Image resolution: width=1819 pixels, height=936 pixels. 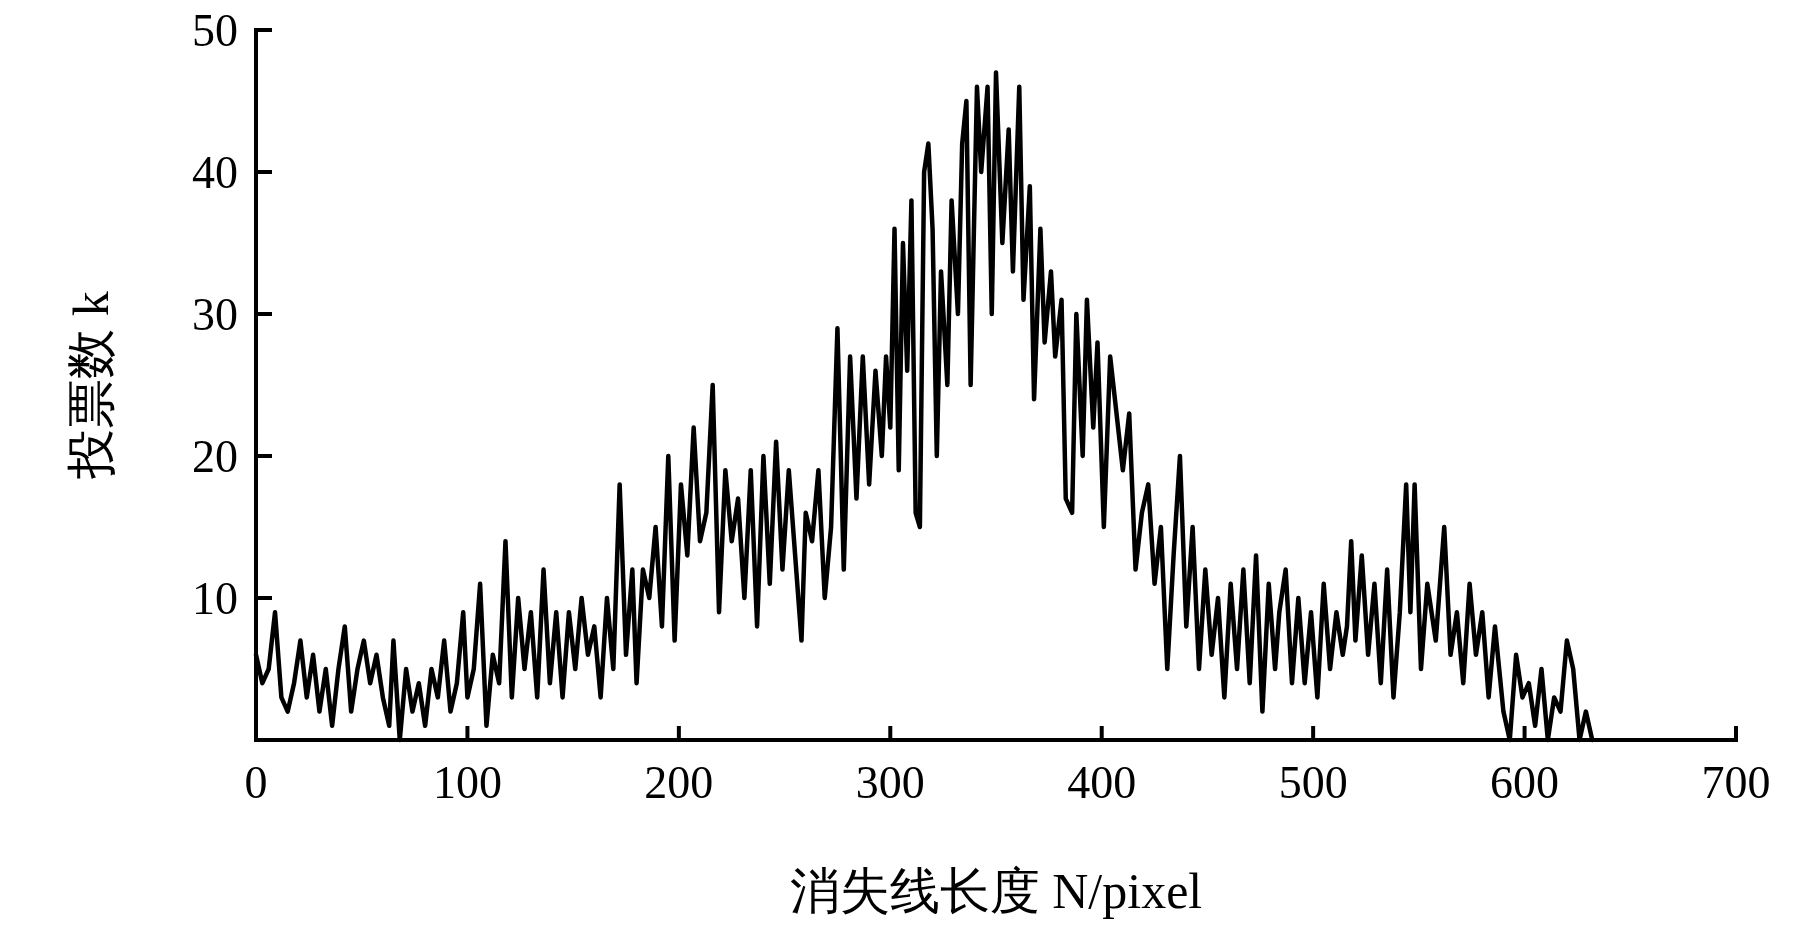 I want to click on x-axis-title: 消失线长度 N/pixel, so click(x=996, y=891).